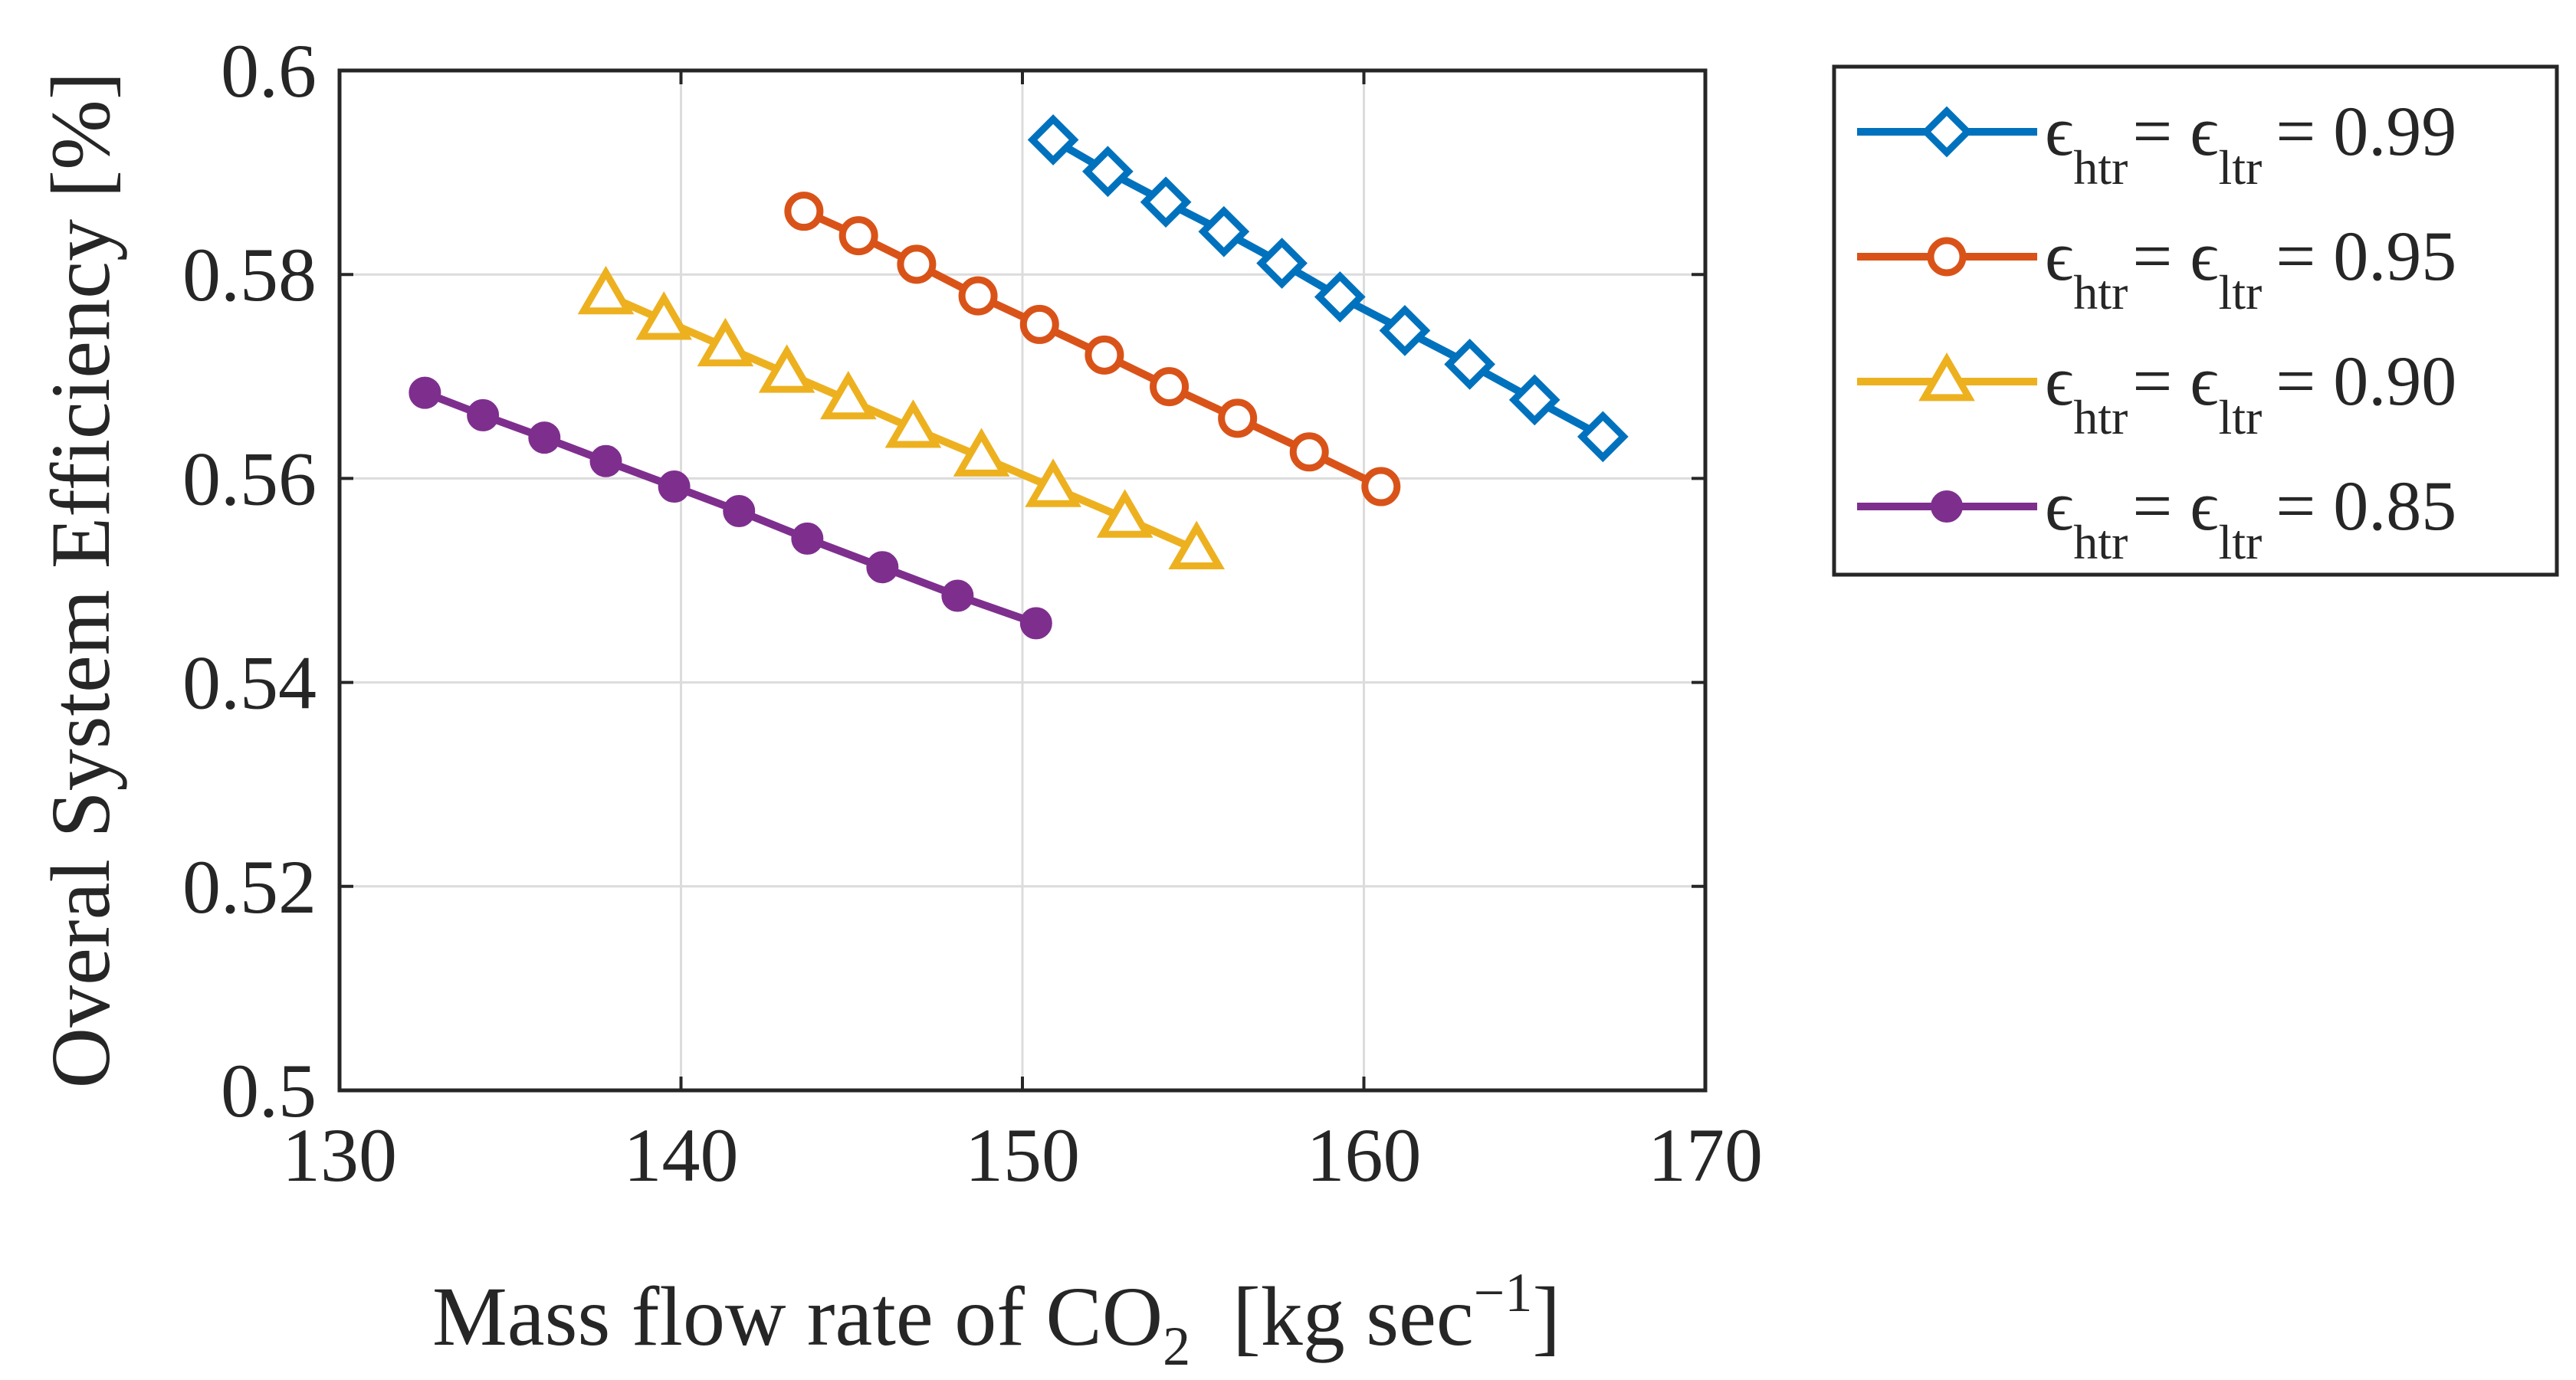 Image resolution: width=2576 pixels, height=1380 pixels. Describe the element at coordinates (249, 478) in the screenshot. I see `y-tick-label: 0.56` at that location.